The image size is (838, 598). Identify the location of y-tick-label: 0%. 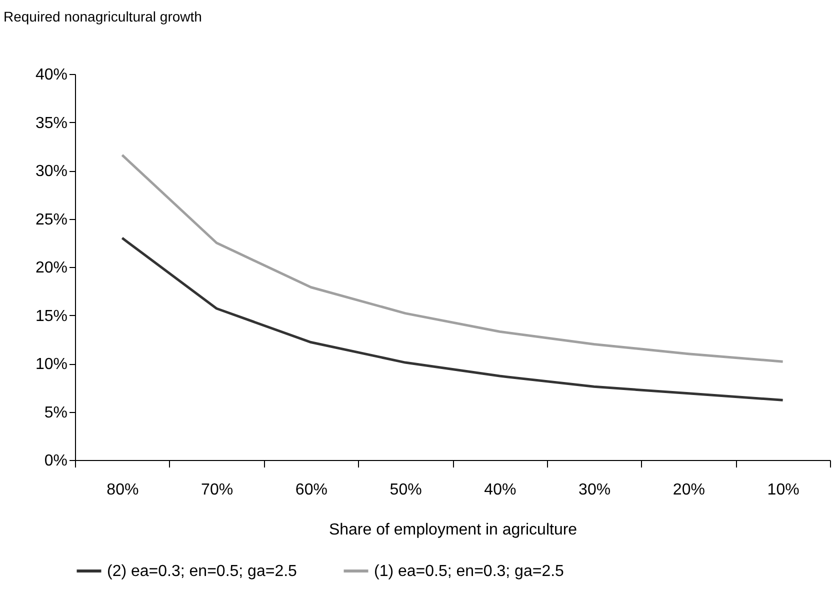
(56, 461).